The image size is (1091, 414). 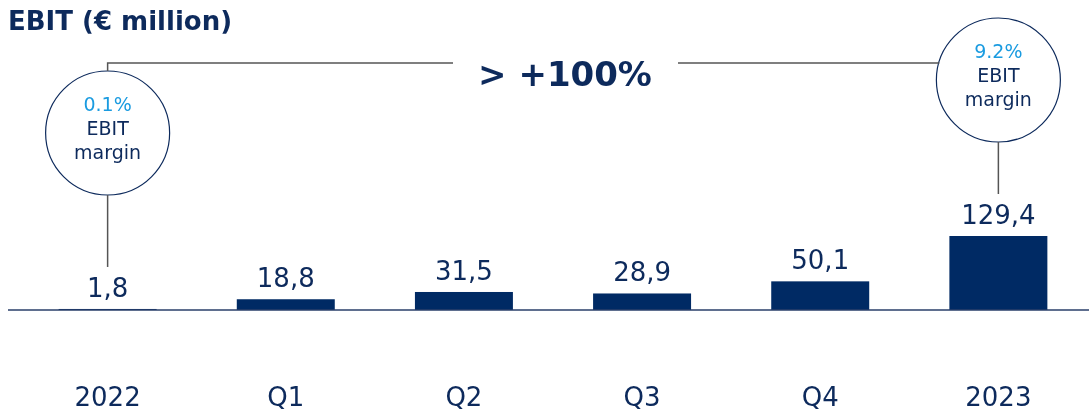 I want to click on chart-title: EBIT (€ million), so click(x=120, y=21).